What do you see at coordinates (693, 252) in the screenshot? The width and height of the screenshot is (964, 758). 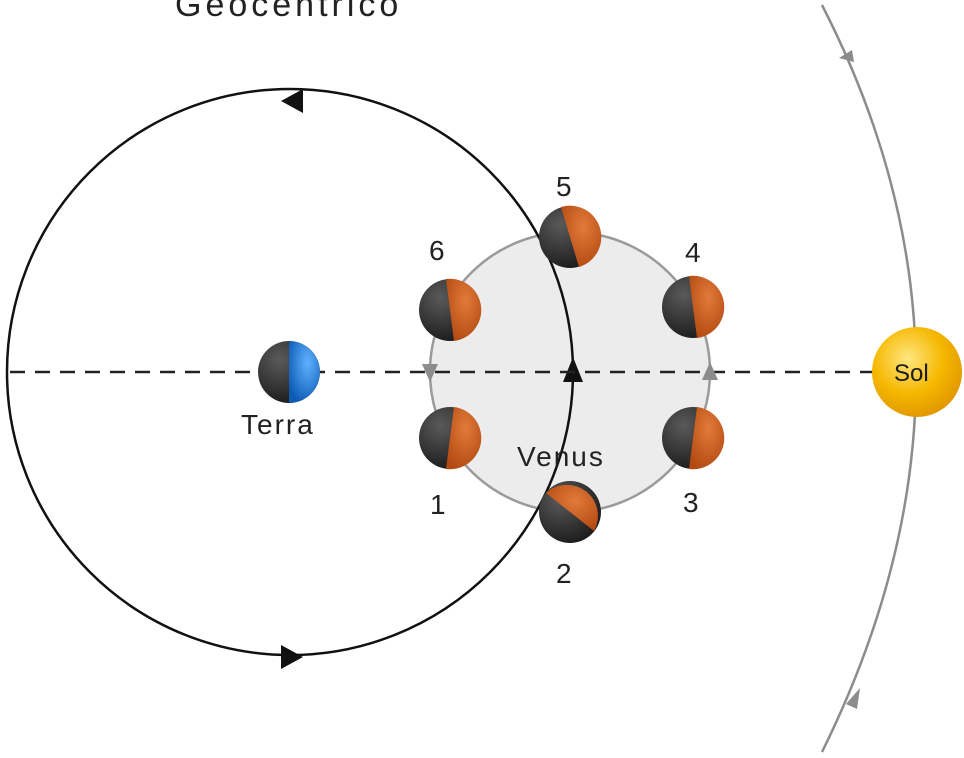 I see `phase-4-label: 4` at bounding box center [693, 252].